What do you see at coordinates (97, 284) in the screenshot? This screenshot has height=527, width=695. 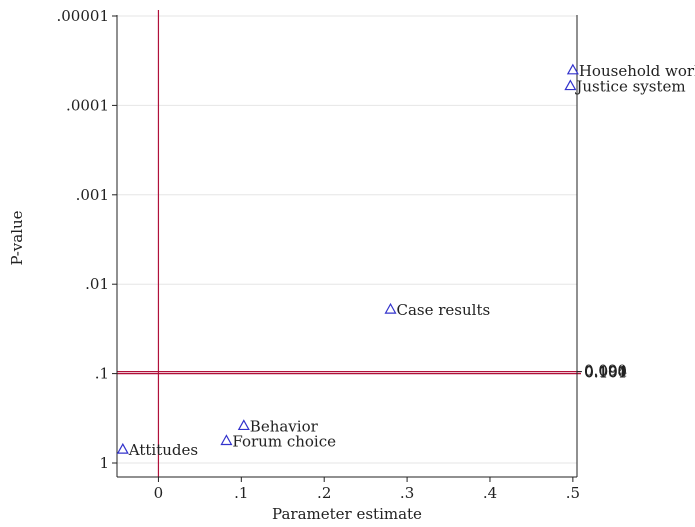 I see `y-tick-label: .01` at bounding box center [97, 284].